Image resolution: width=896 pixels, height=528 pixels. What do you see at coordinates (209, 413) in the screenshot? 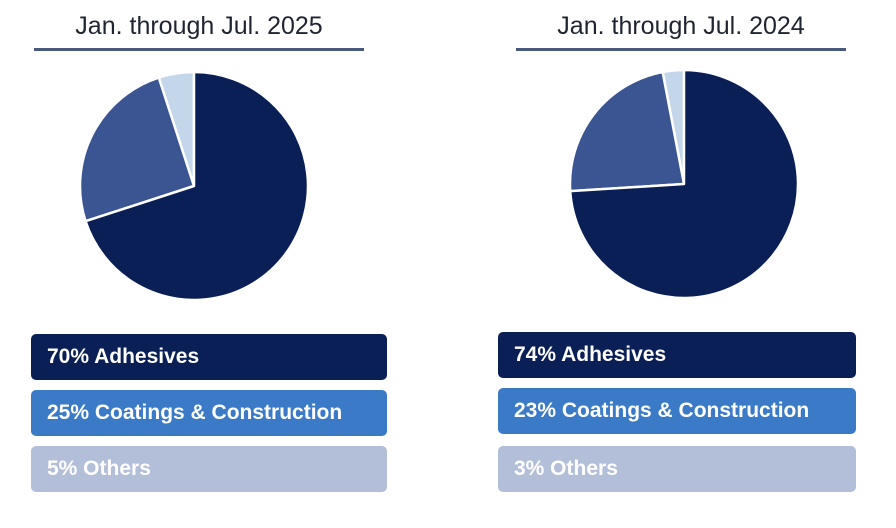
I see `legend-item-coatings-construction: 25% Coatings & Construction` at bounding box center [209, 413].